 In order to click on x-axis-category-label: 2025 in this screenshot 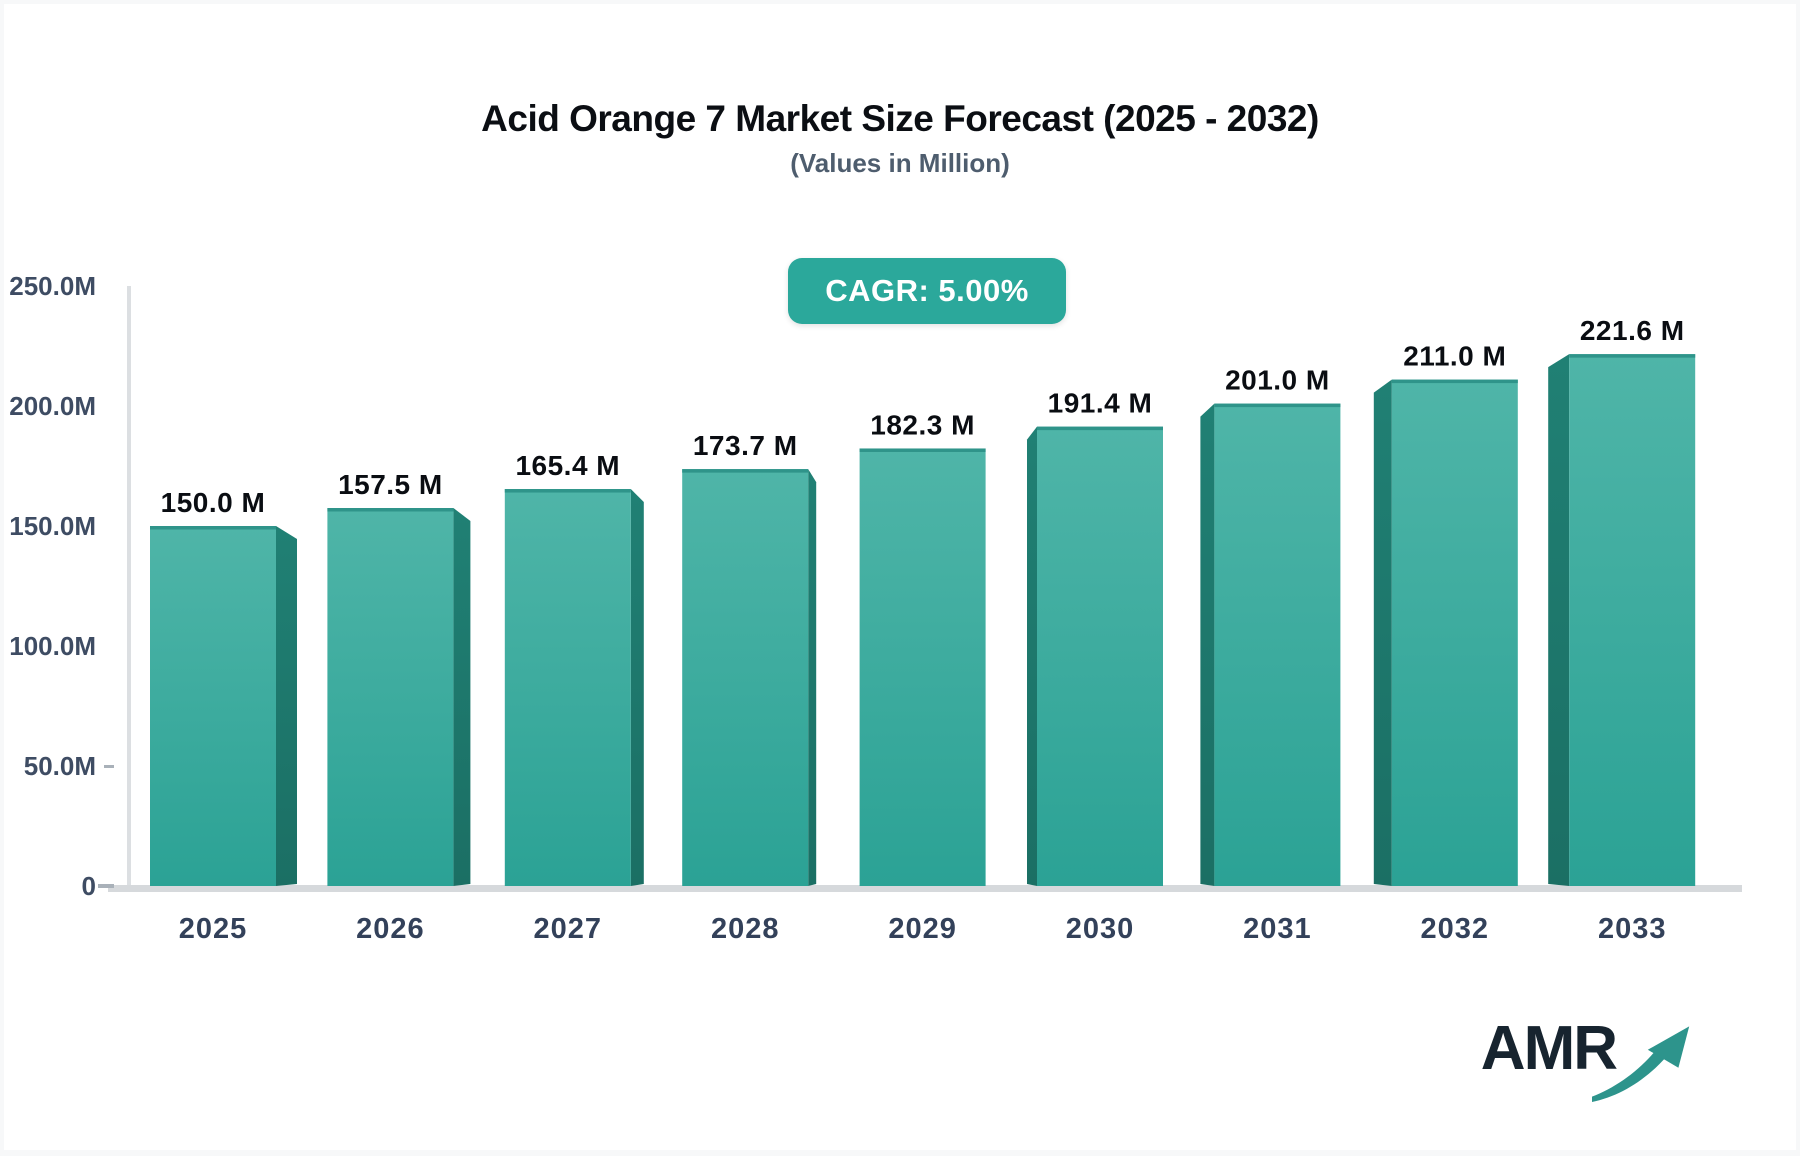, I will do `click(213, 929)`.